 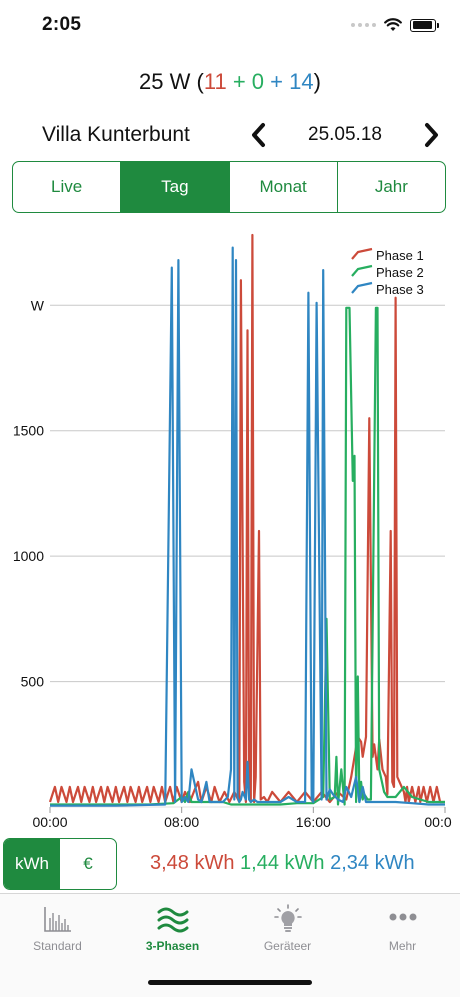 I want to click on signal-dots-icon, so click(x=363, y=25).